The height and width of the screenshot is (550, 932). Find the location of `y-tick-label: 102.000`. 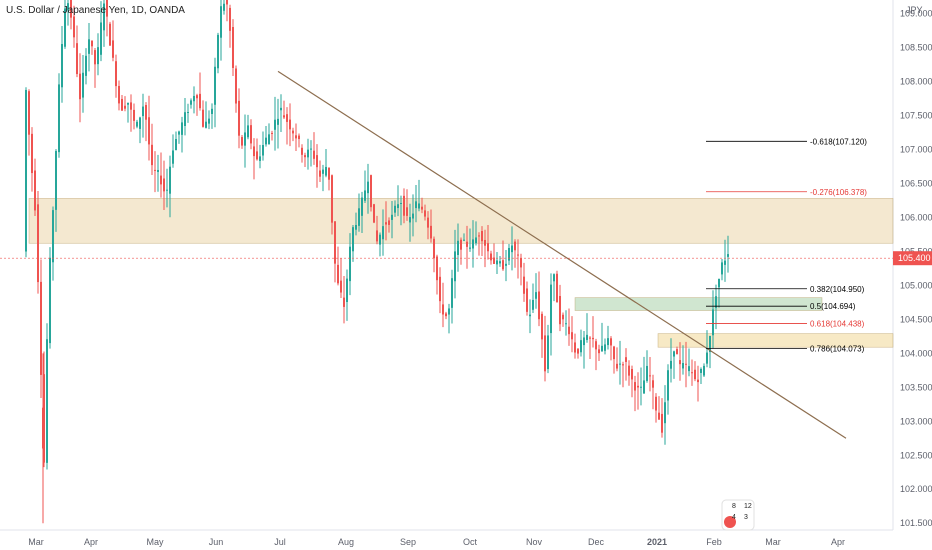

y-tick-label: 102.000 is located at coordinates (916, 489).